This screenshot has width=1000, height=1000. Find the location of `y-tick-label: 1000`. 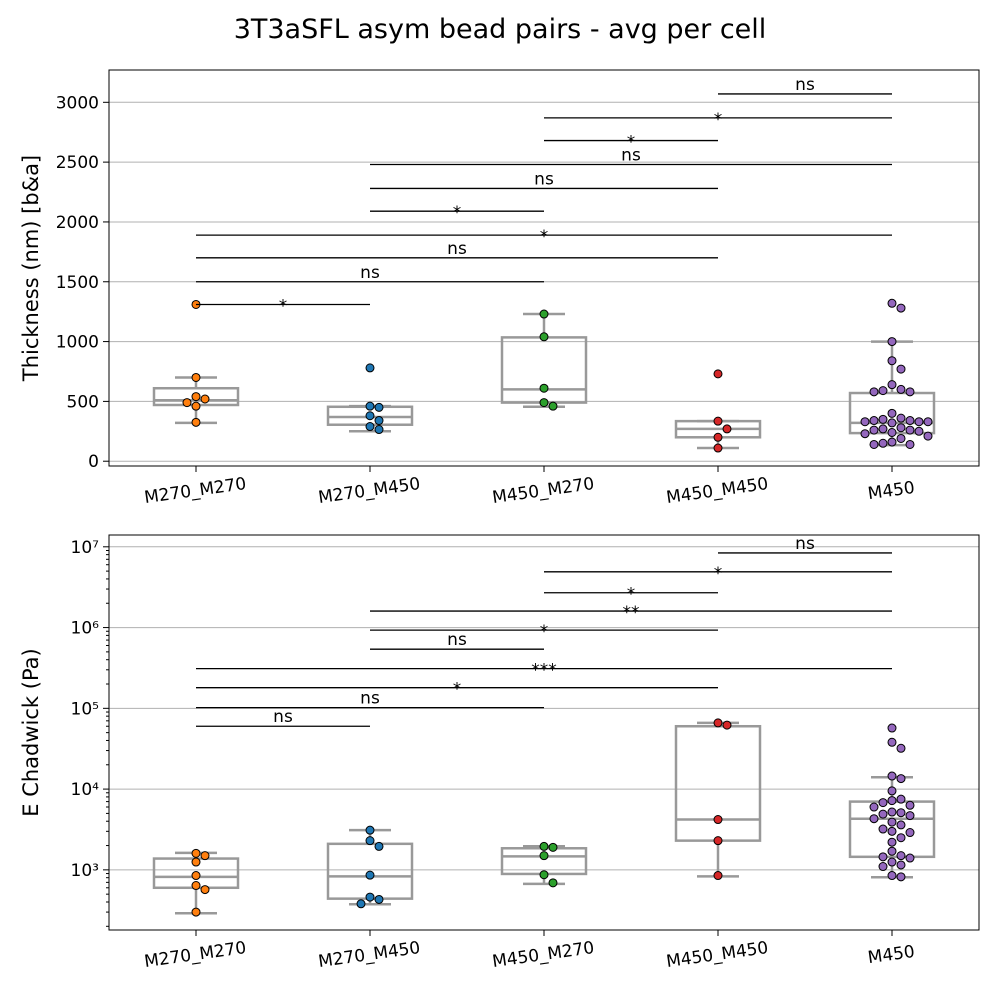

y-tick-label: 1000 is located at coordinates (77, 343).